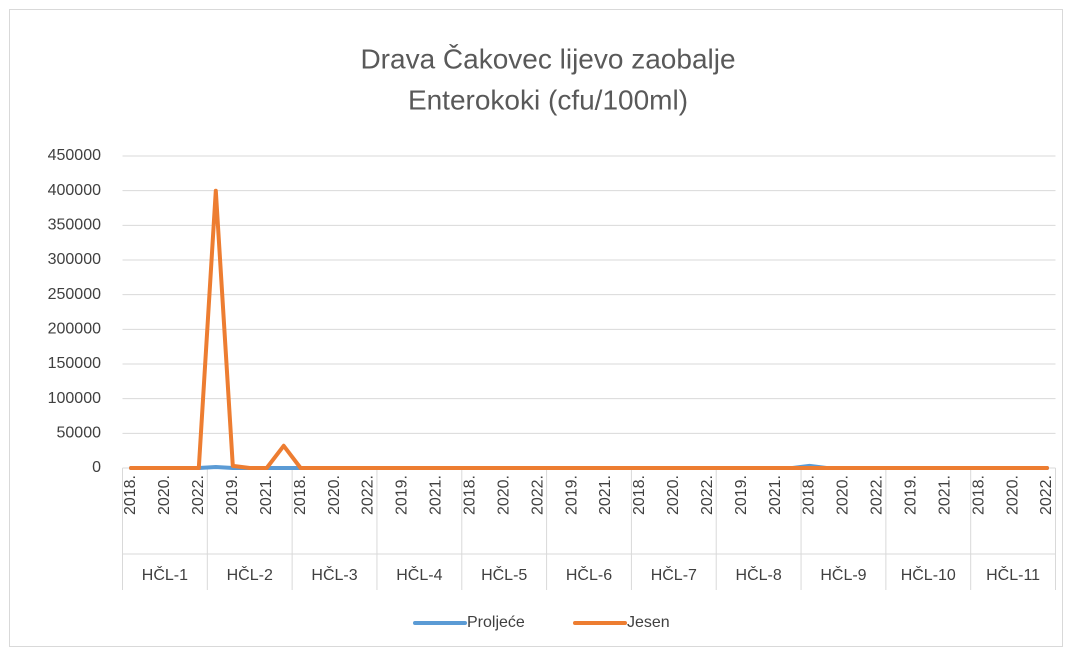 Image resolution: width=1072 pixels, height=655 pixels. I want to click on y-tick-label: 0, so click(96, 467).